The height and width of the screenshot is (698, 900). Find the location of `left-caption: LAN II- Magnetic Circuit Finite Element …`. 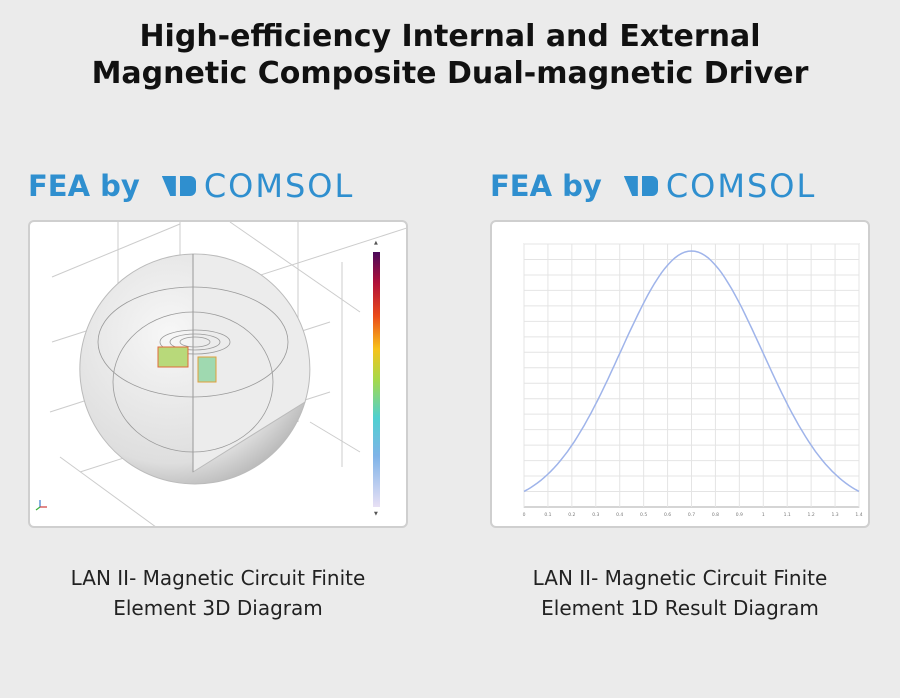

left-caption: LAN II- Magnetic Circuit Finite Element … is located at coordinates (218, 593).